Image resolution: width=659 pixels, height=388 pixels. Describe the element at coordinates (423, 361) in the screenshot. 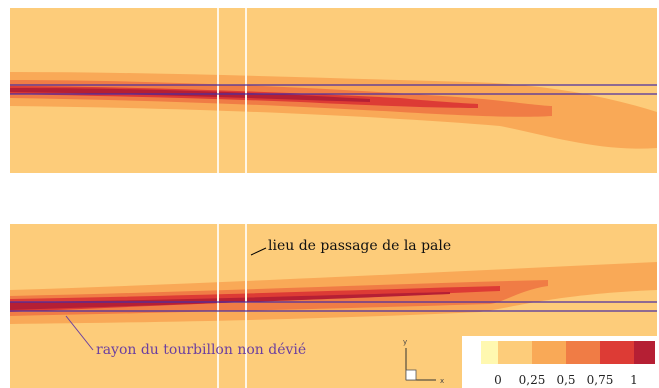

I see `axis-triad: y x` at that location.